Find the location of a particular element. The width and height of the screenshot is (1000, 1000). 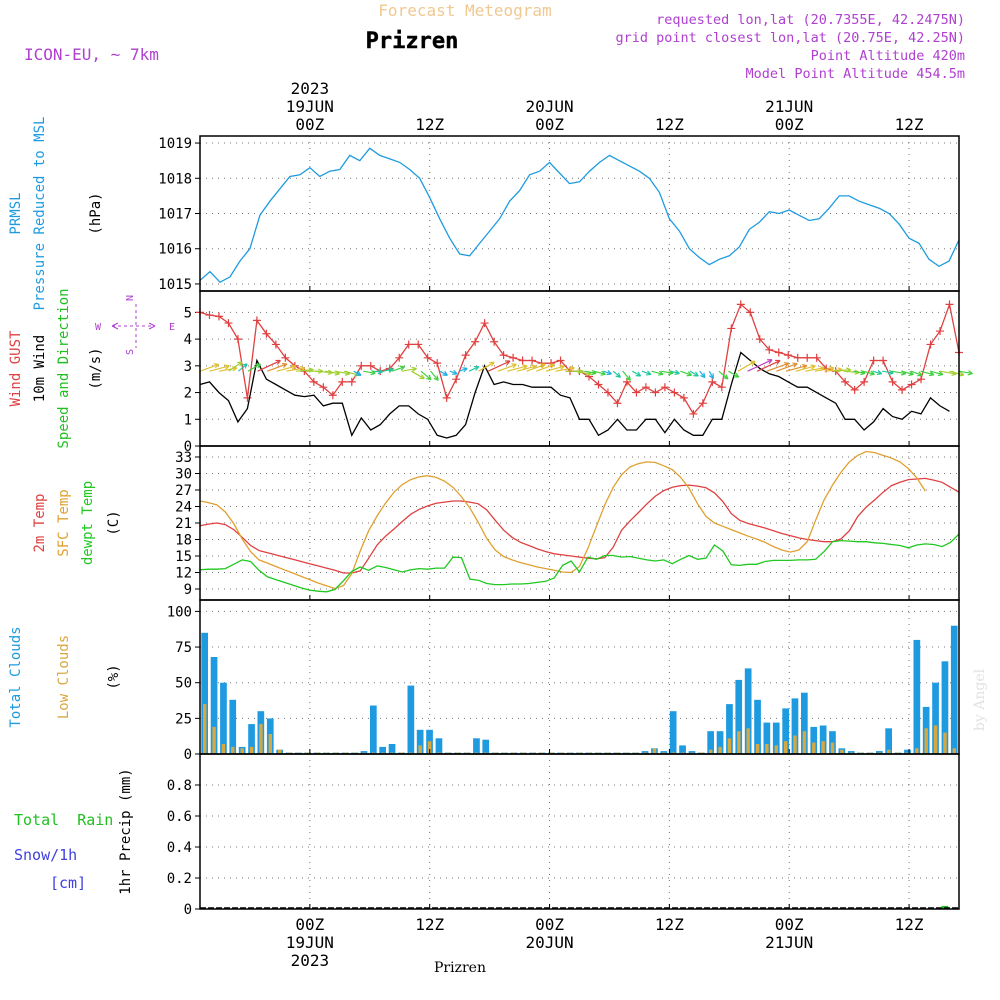

location-title: Prizren is located at coordinates (412, 41).